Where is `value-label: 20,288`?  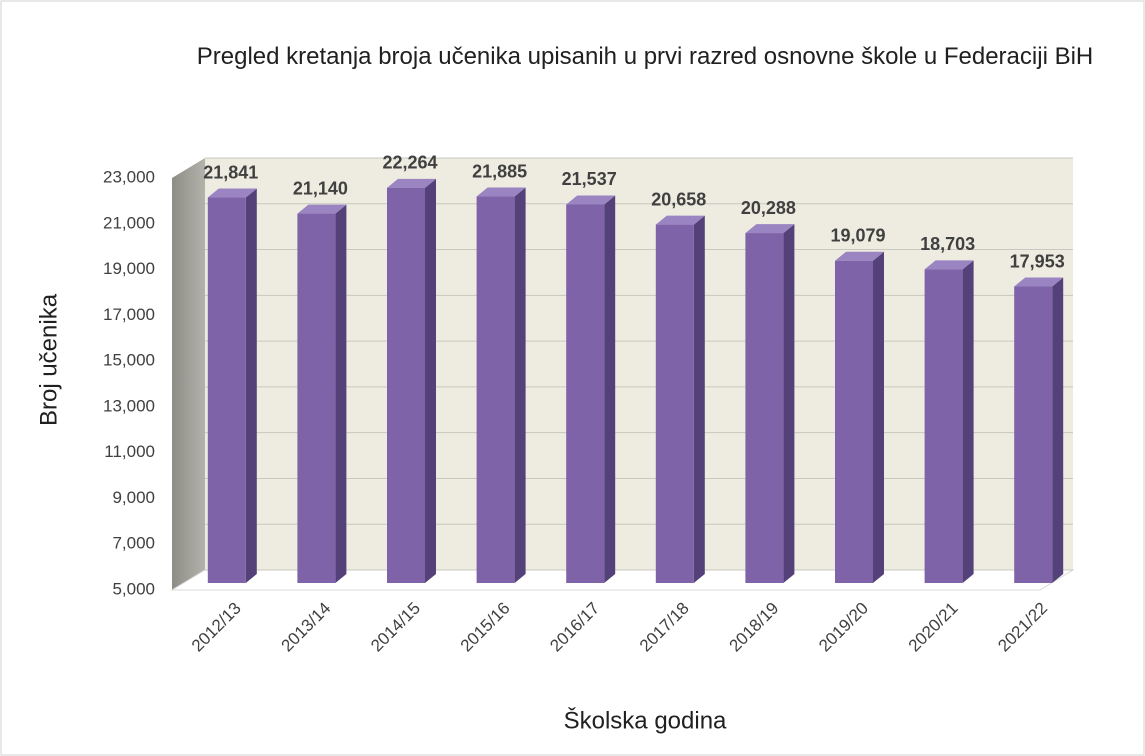 value-label: 20,288 is located at coordinates (768, 208).